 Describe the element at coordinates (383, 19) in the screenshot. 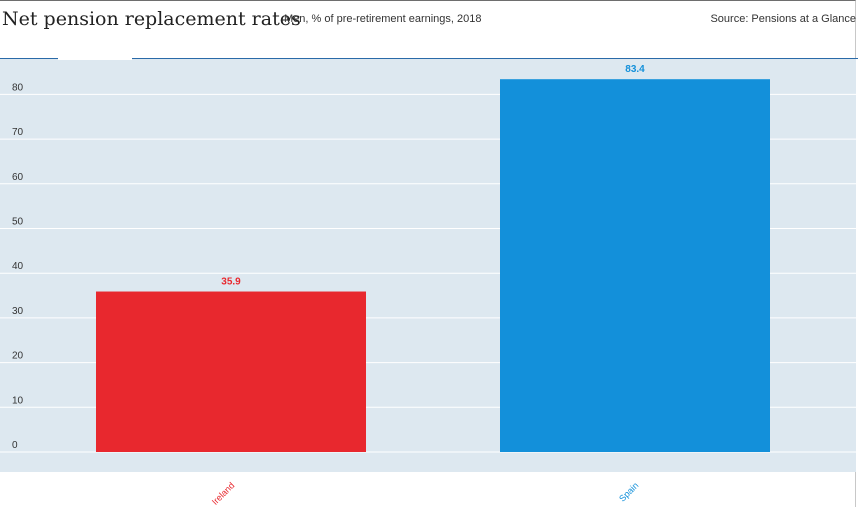

I see `chart-subtitle: Men, % of pre-retirement earnings, 2018` at that location.